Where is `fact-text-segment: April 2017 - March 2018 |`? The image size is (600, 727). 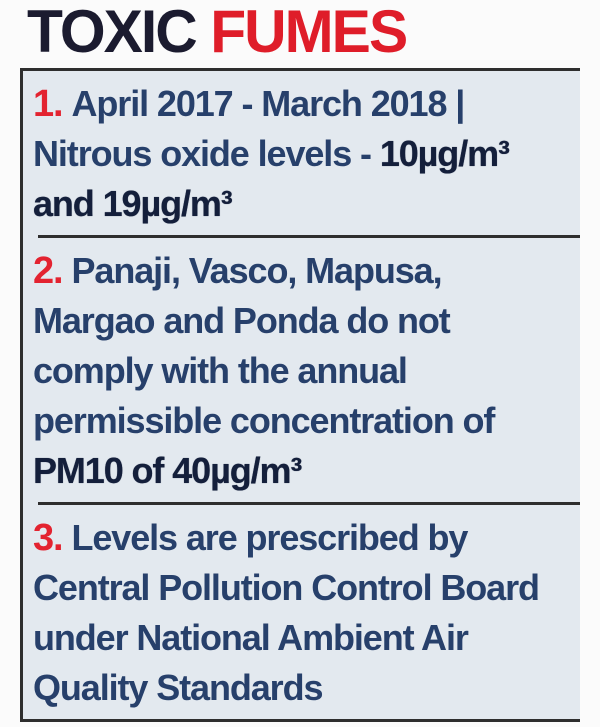
fact-text-segment: April 2017 - March 2018 | is located at coordinates (268, 103).